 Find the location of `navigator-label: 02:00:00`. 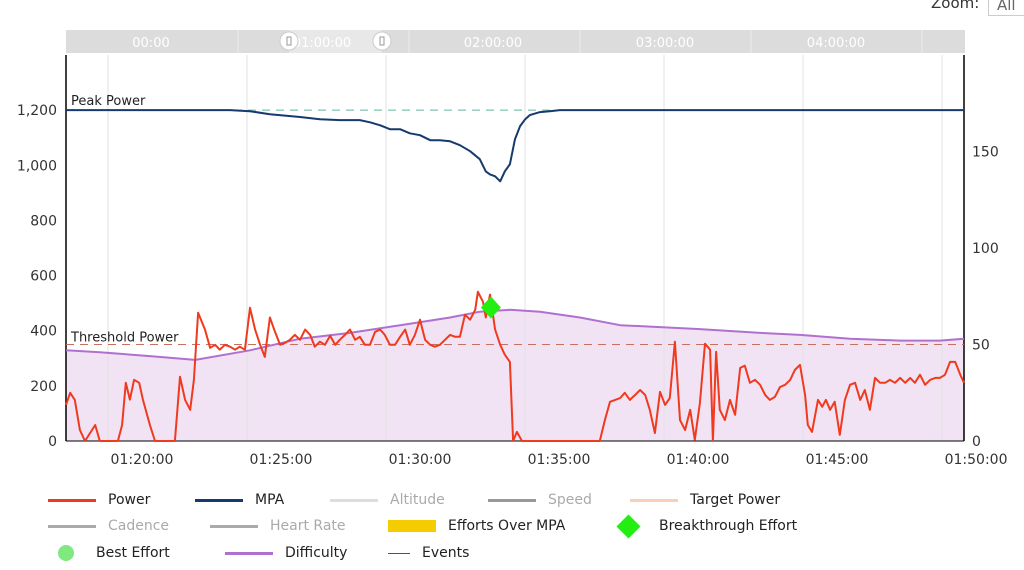

navigator-label: 02:00:00 is located at coordinates (493, 43).